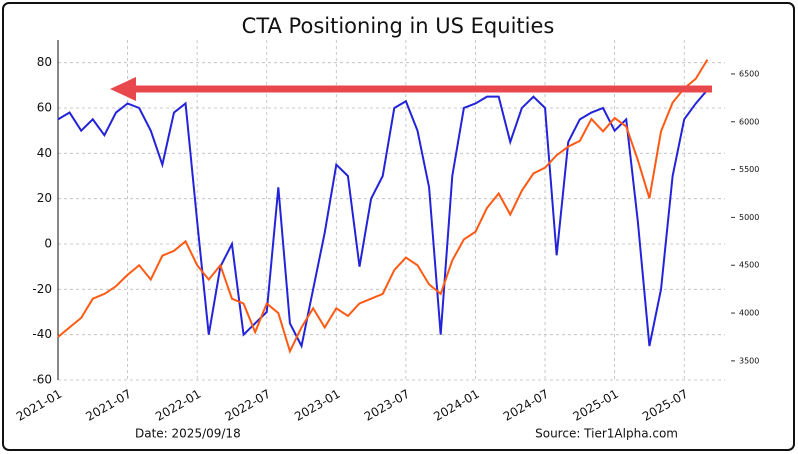 This screenshot has width=798, height=454. Describe the element at coordinates (749, 73) in the screenshot. I see `y2-tick-label: 6500` at that location.